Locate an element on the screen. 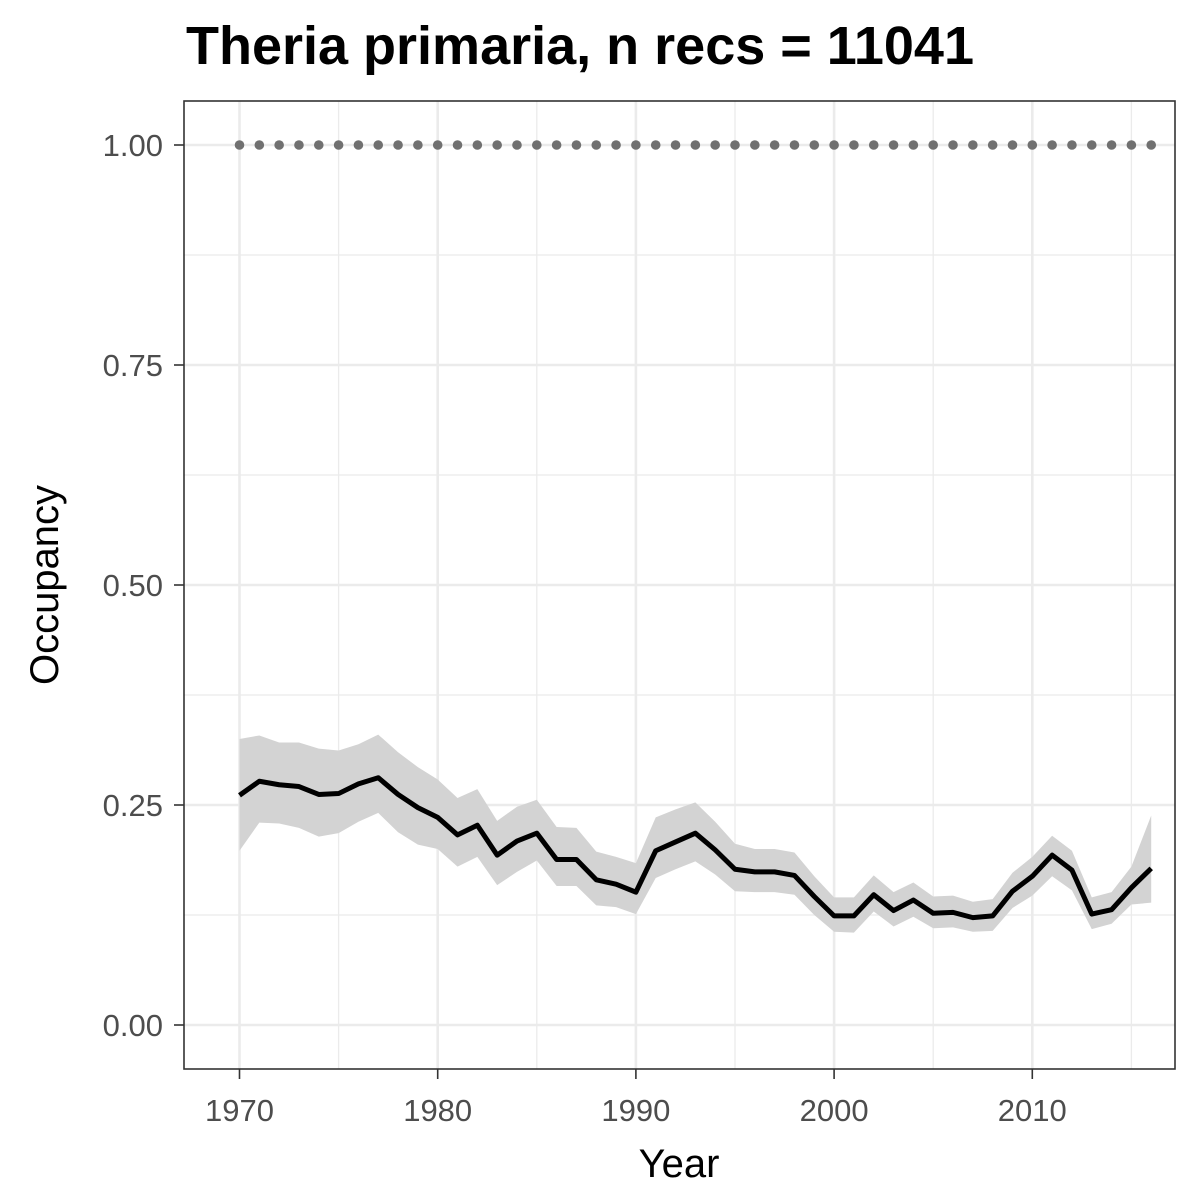 Image resolution: width=1200 pixels, height=1200 pixels. y-tick-label: 0.25 is located at coordinates (133, 805).